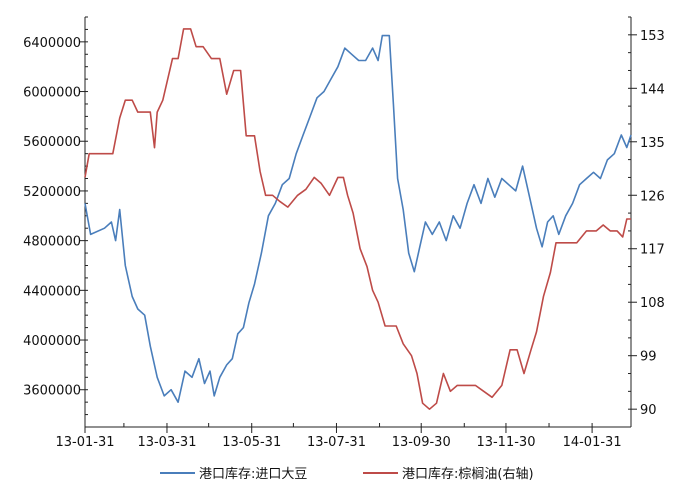 The image size is (676, 488). Describe the element at coordinates (652, 143) in the screenshot. I see `right-axis-tick-label: 135` at that location.